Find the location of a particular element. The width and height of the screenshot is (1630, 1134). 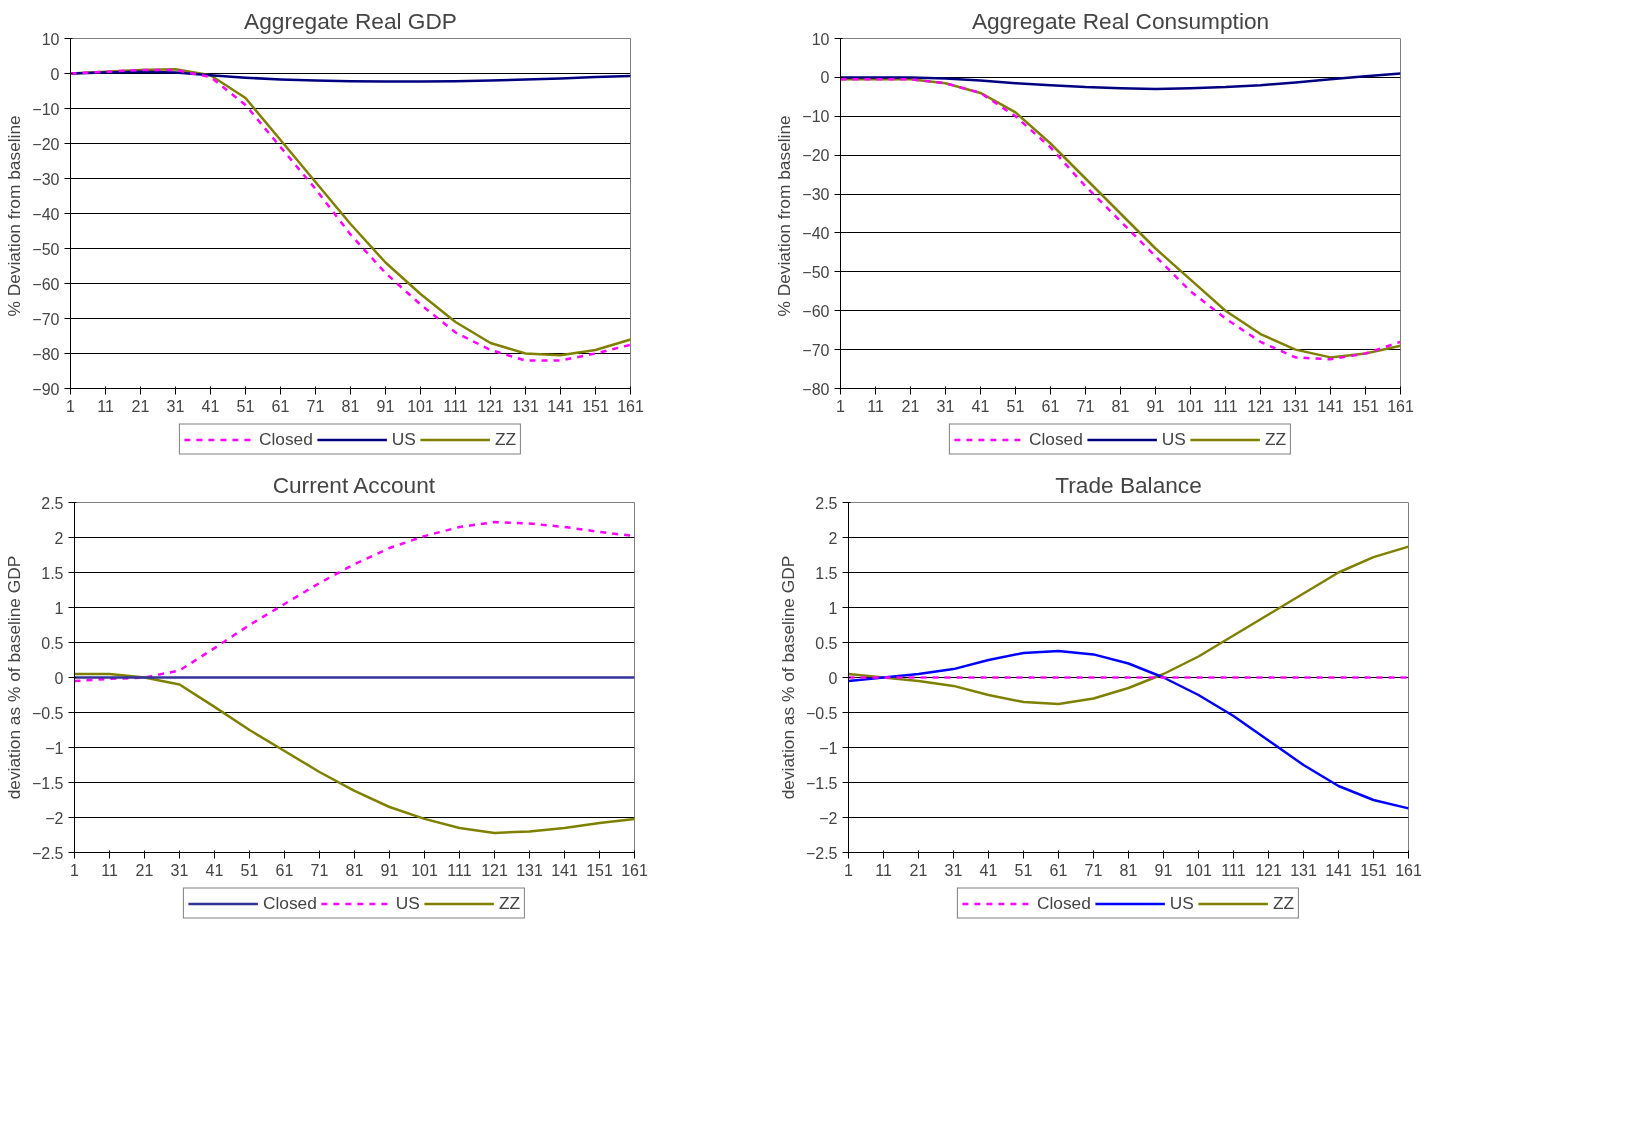

y-tick-label: −40 is located at coordinates (816, 233).